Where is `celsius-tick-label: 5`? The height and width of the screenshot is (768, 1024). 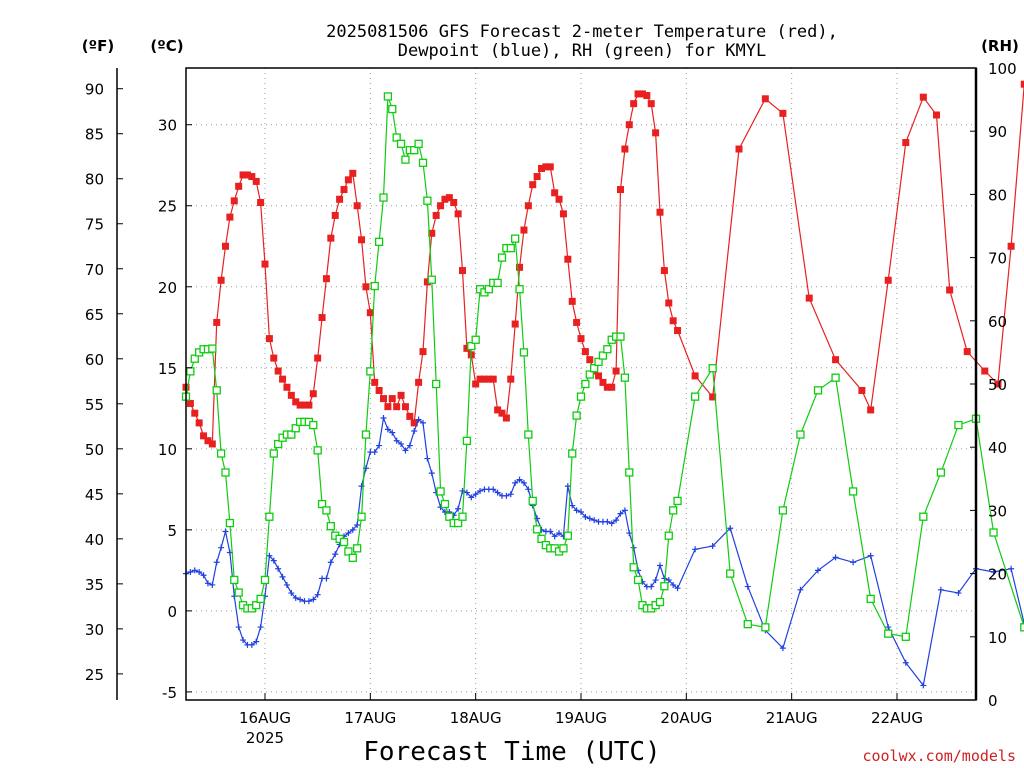 celsius-tick-label: 5 is located at coordinates (172, 531).